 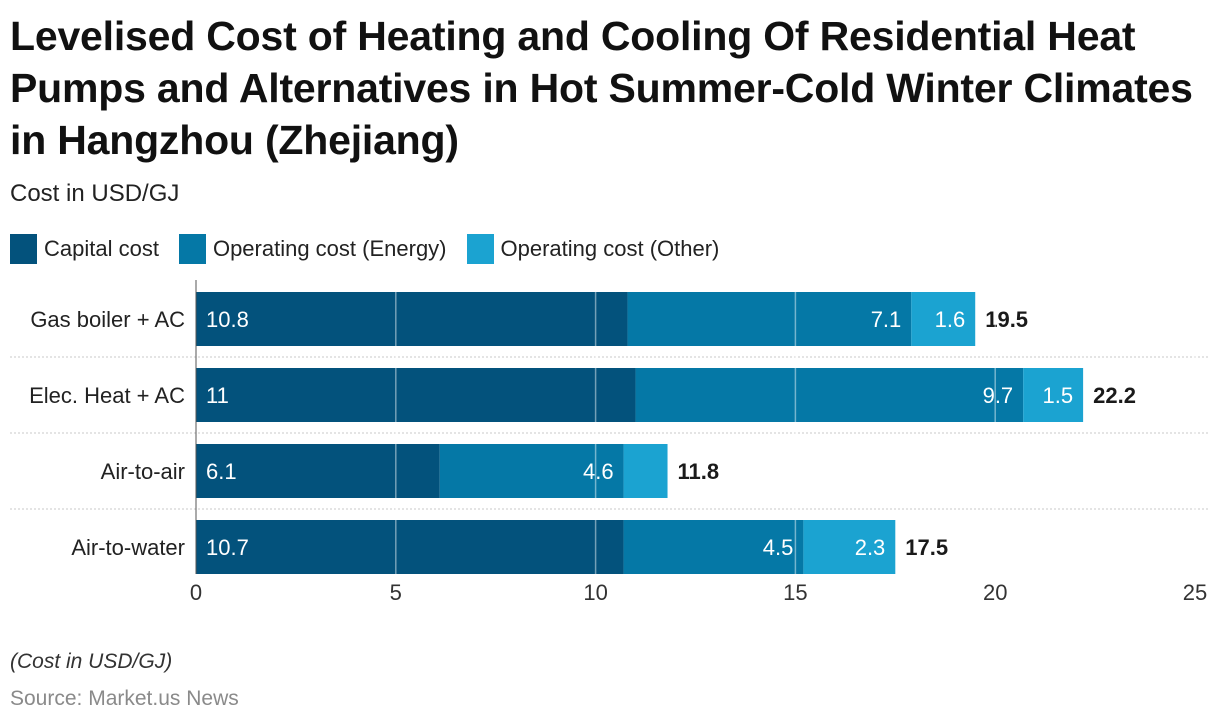 What do you see at coordinates (143, 471) in the screenshot?
I see `category-label: Air-to-air` at bounding box center [143, 471].